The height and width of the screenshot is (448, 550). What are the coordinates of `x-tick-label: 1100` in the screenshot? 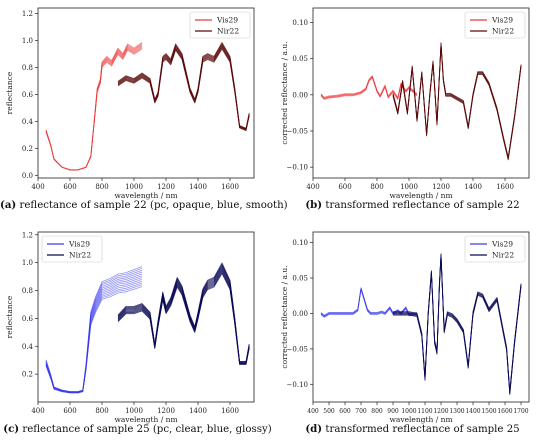 It's located at (424, 411).